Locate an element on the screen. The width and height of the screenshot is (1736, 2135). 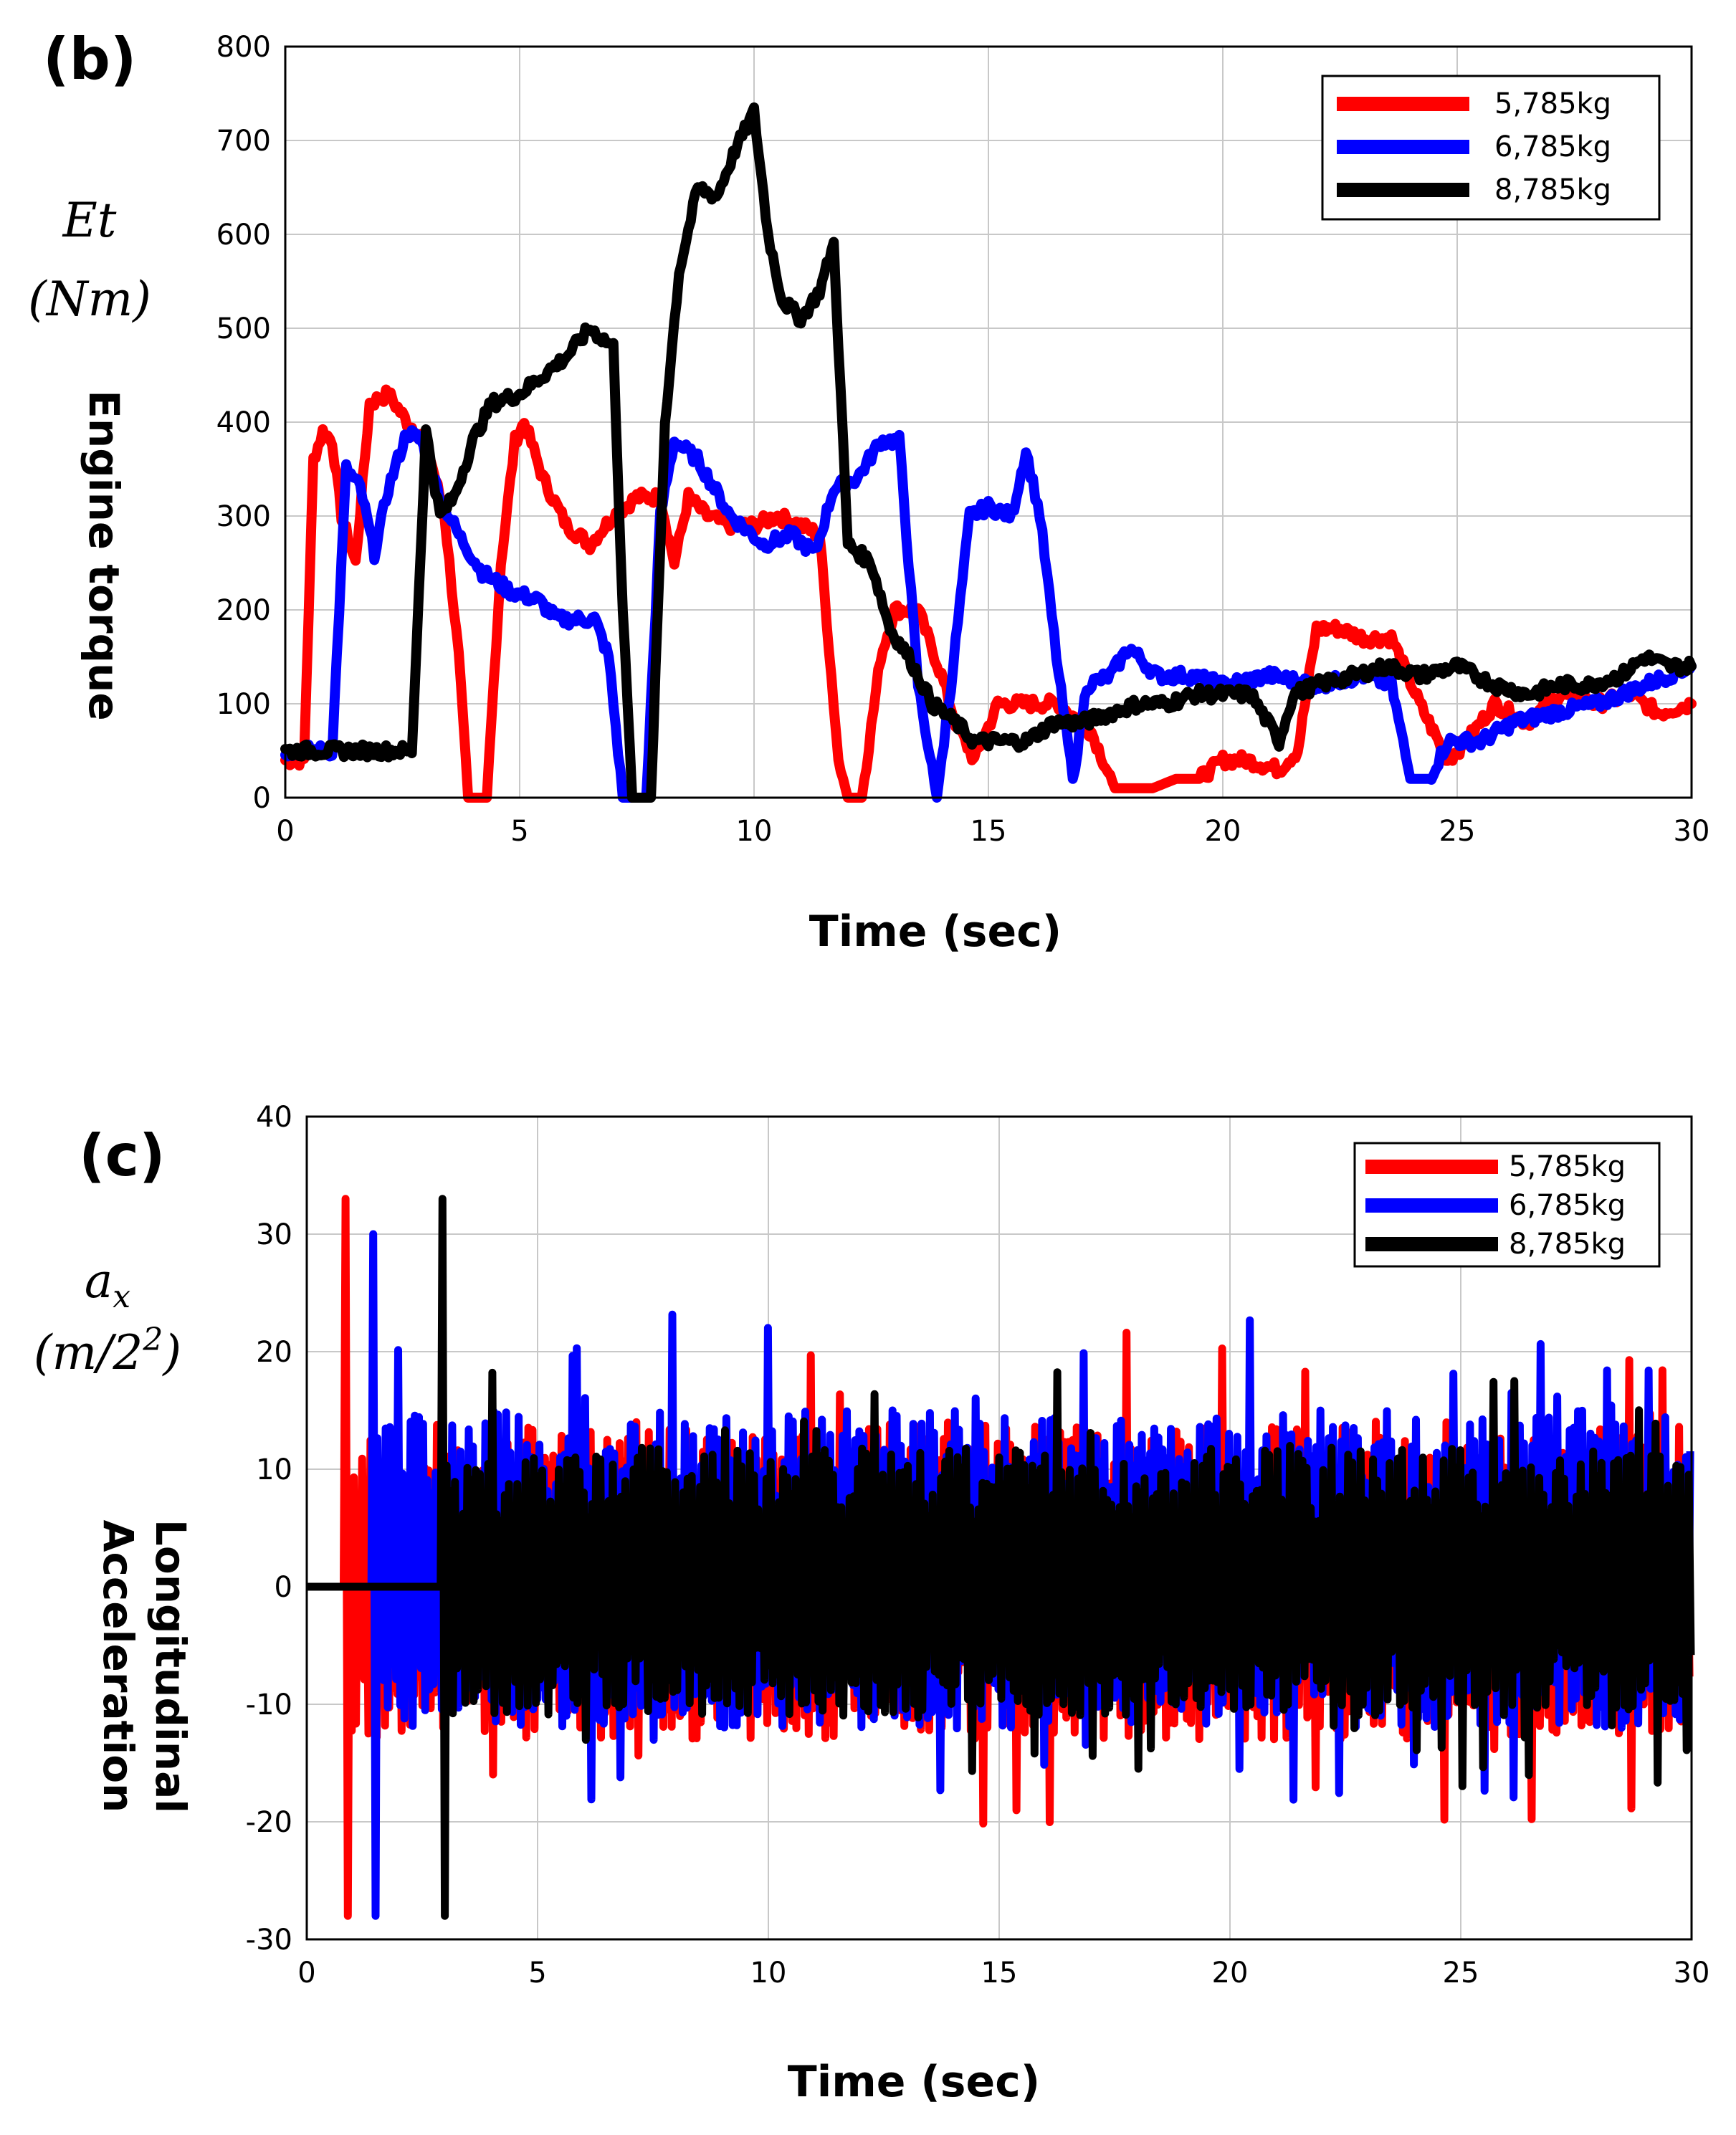
y-tick-label-c-2: -10 is located at coordinates (269, 1705).